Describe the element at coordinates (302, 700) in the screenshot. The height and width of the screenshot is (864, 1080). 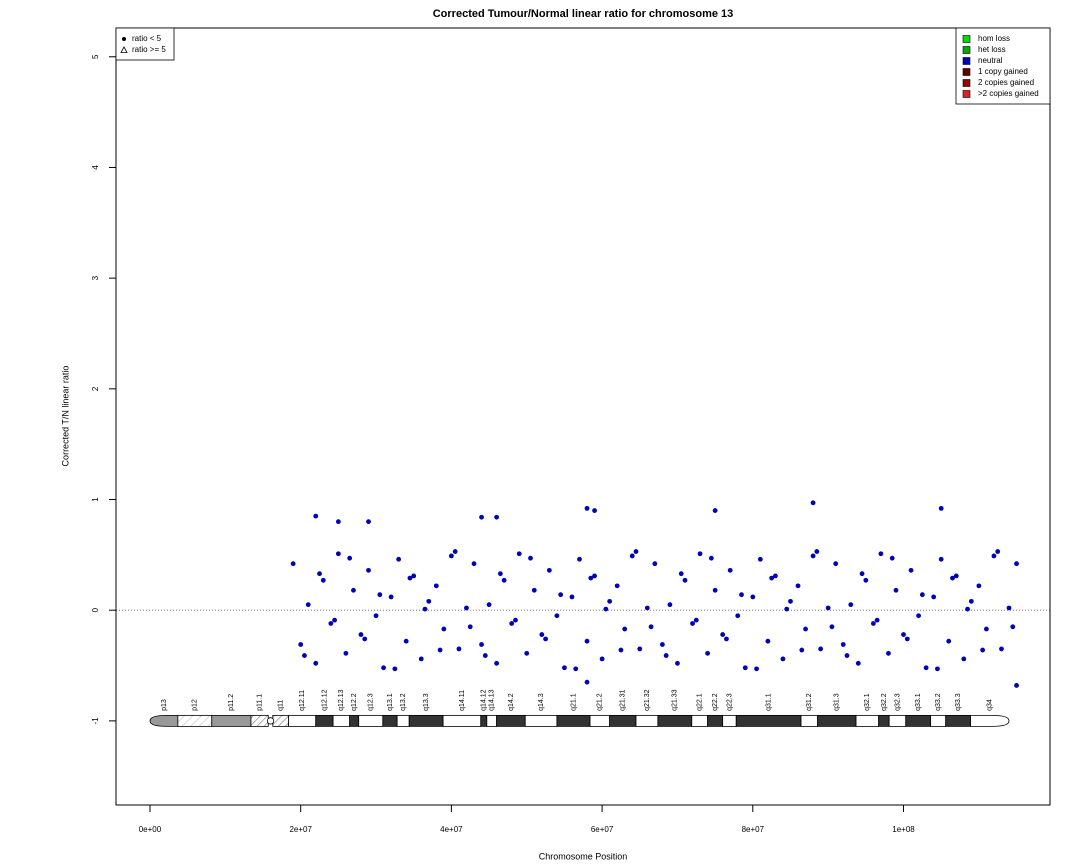
I see `band-label: q12.11` at that location.